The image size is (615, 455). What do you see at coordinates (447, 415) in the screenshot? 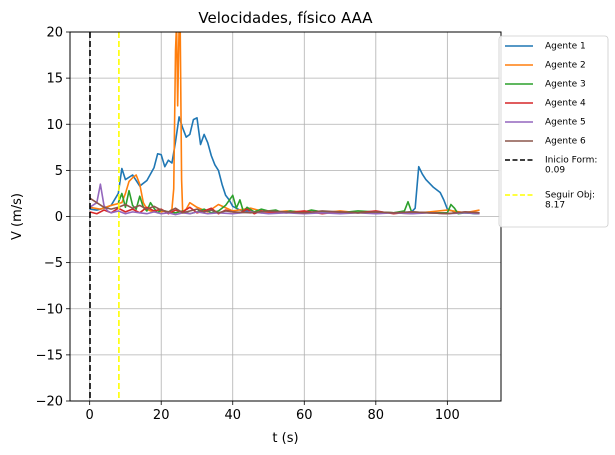
I see `x-tick-label: 100` at bounding box center [447, 415].